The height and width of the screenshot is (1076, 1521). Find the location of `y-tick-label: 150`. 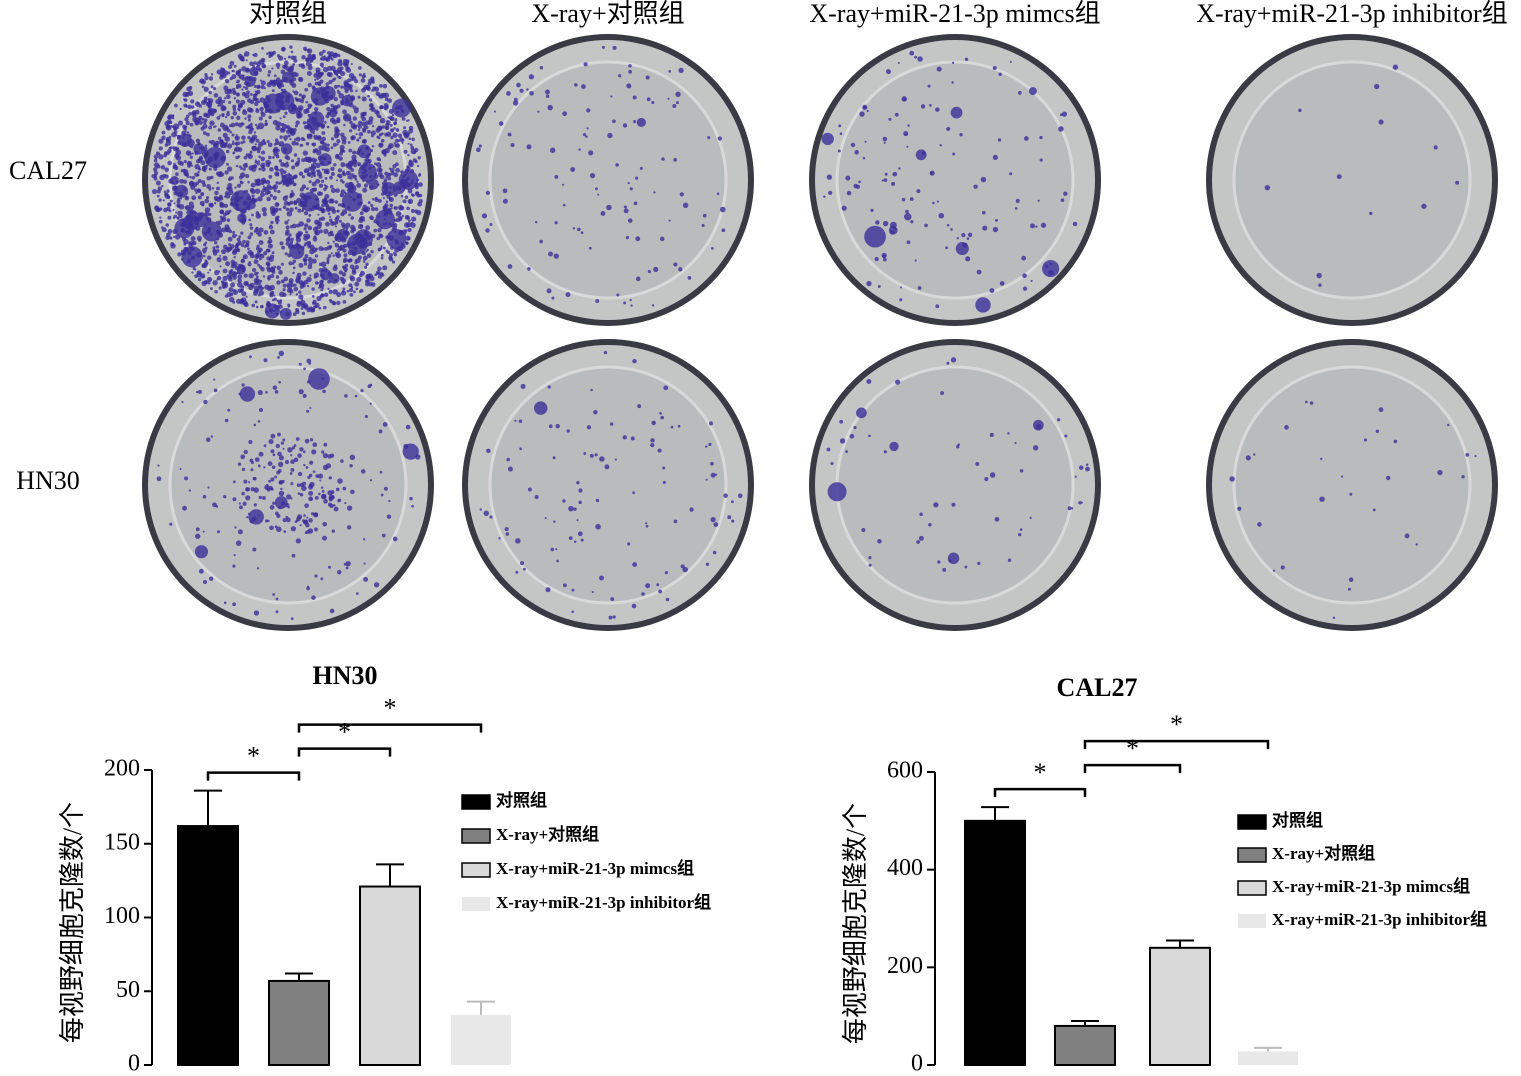

y-tick-label: 150 is located at coordinates (122, 842).